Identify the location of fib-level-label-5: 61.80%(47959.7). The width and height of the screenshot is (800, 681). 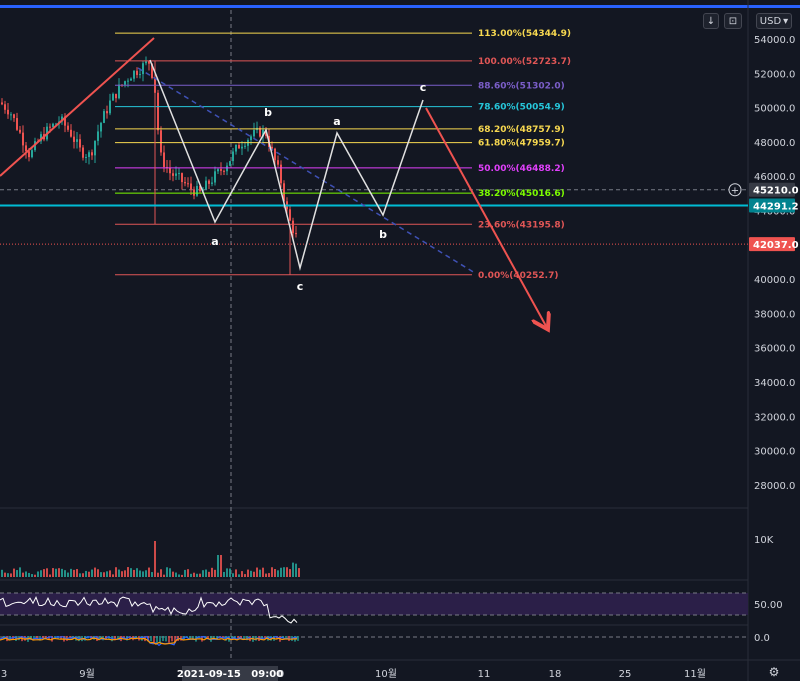
(521, 144).